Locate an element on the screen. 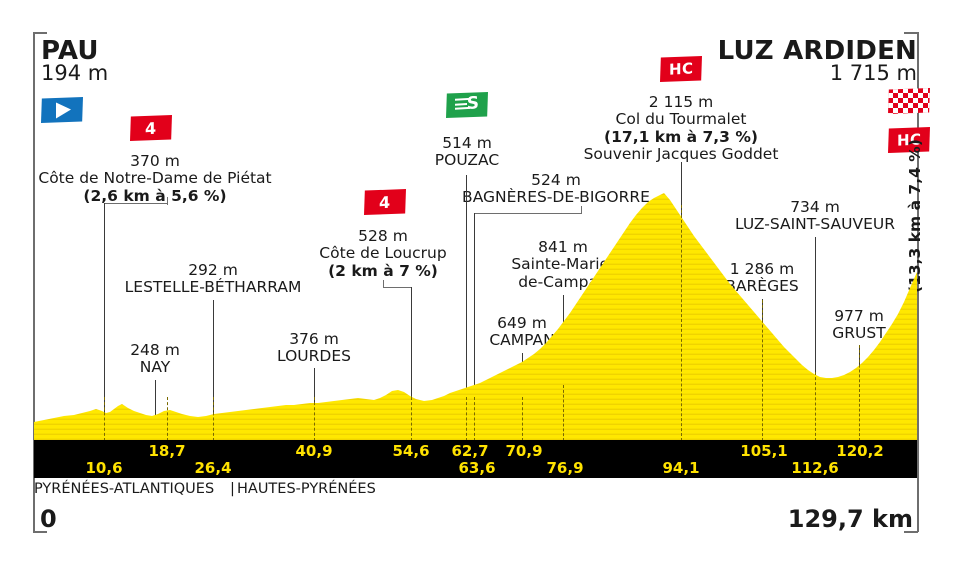 The width and height of the screenshot is (960, 579). leader-loucrup-stub is located at coordinates (384, 284).